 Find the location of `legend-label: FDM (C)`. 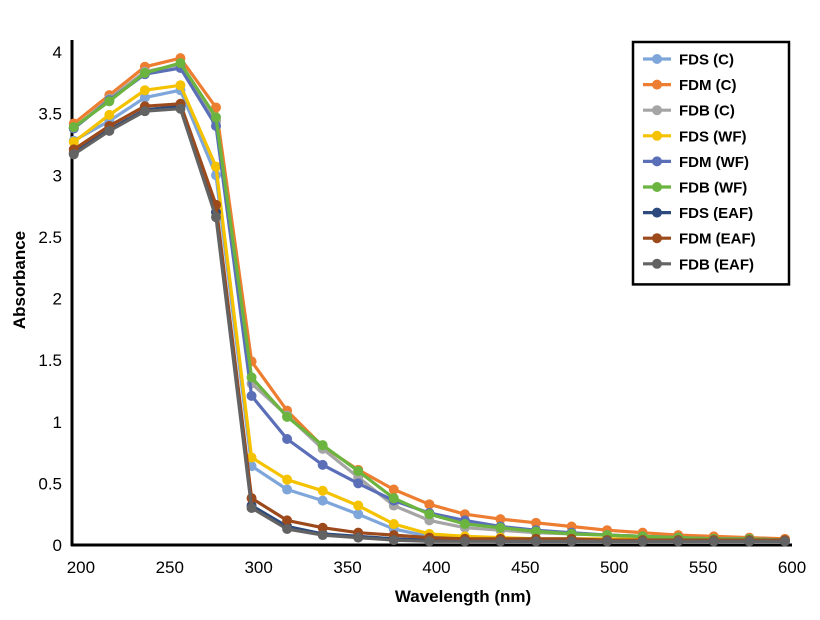

legend-label: FDM (C) is located at coordinates (707, 85).